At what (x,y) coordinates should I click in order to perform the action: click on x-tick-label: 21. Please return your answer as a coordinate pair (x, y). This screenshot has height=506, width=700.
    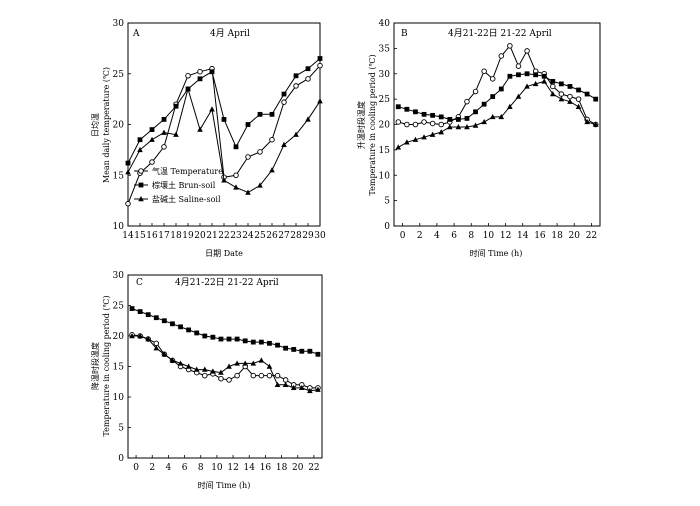
    Looking at the image, I should click on (211, 236).